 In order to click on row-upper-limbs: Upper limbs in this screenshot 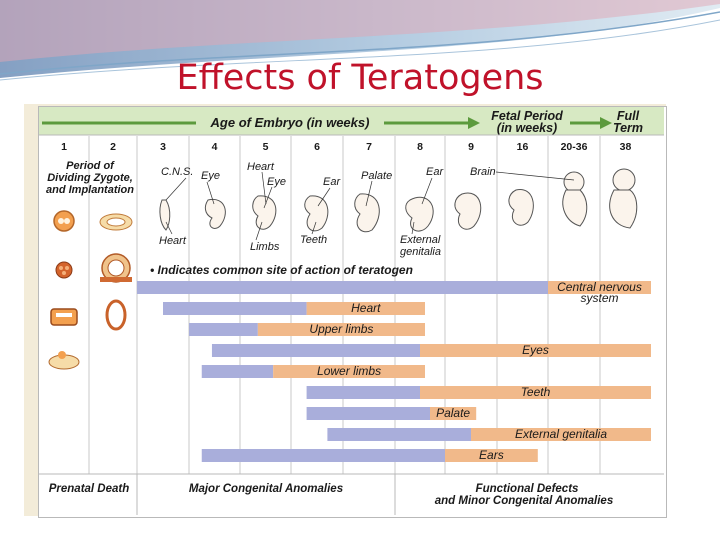, I will do `click(307, 329)`.